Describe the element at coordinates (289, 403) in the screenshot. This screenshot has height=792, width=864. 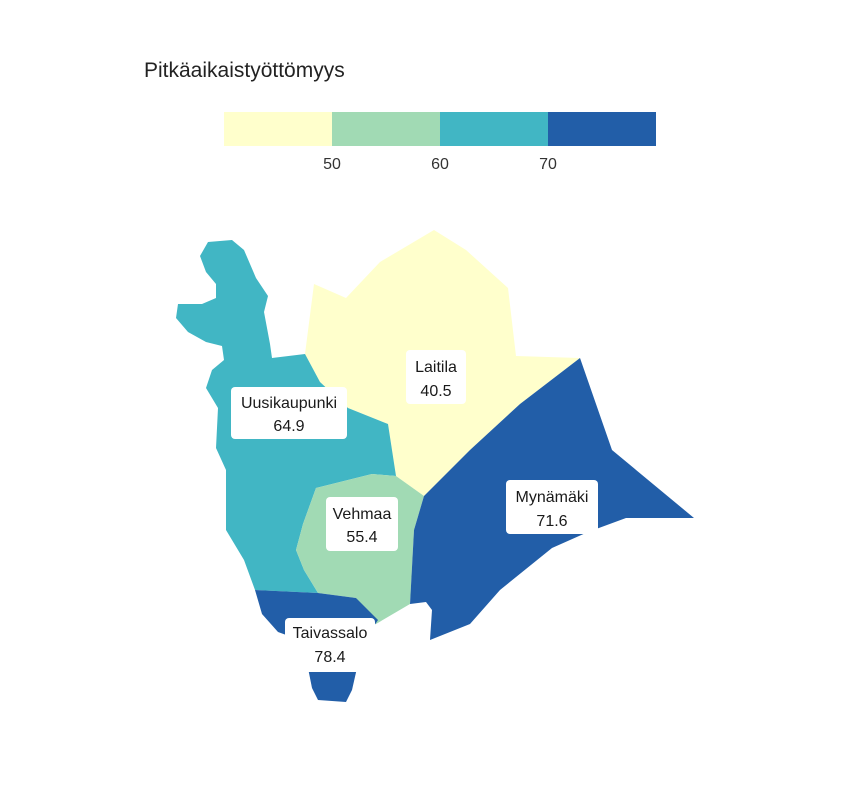
I see `label-uusikaupunki-name: Uusikaupunki` at that location.